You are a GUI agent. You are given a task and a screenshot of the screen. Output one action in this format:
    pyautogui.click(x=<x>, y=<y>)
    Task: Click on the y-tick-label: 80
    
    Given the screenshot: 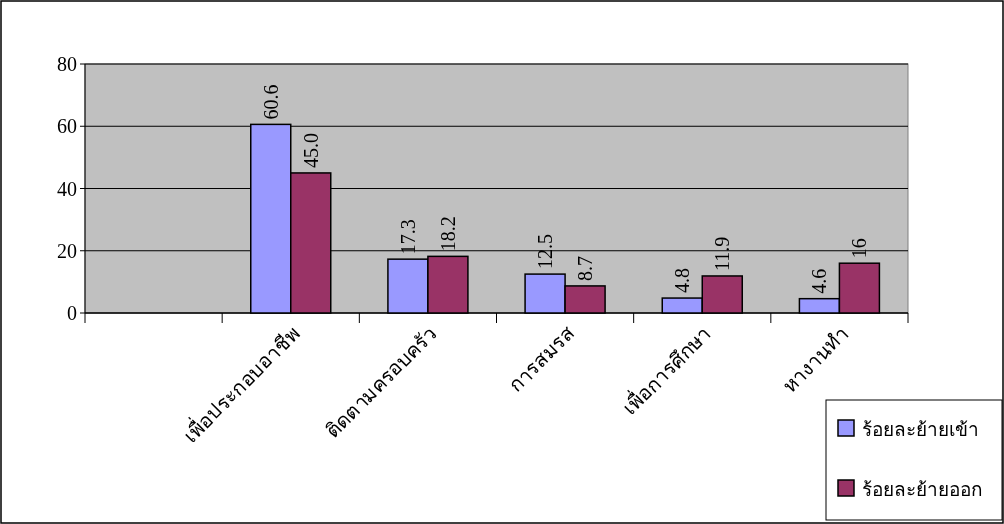 What is the action you would take?
    pyautogui.click(x=67, y=64)
    